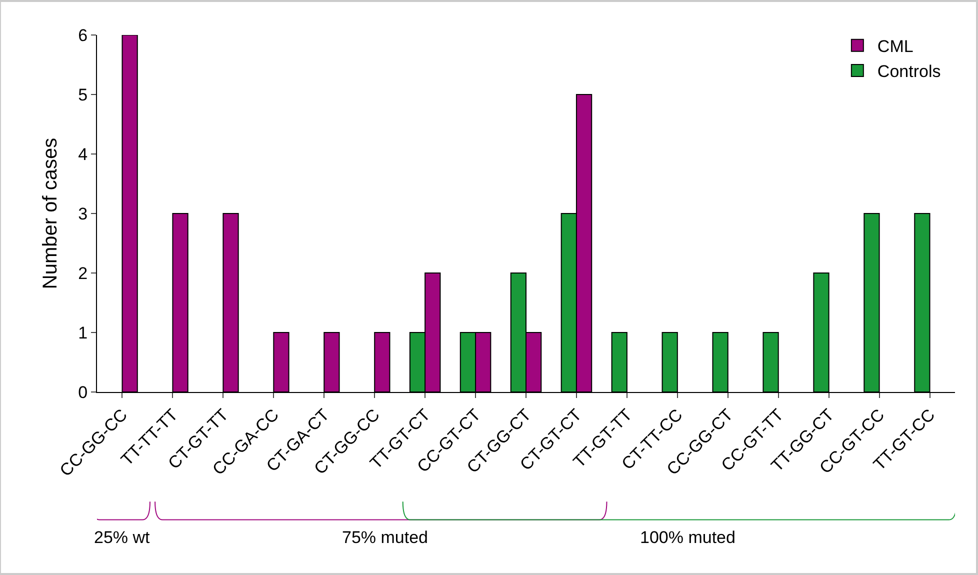  What do you see at coordinates (83, 214) in the screenshot?
I see `y-tick-label: 3` at bounding box center [83, 214].